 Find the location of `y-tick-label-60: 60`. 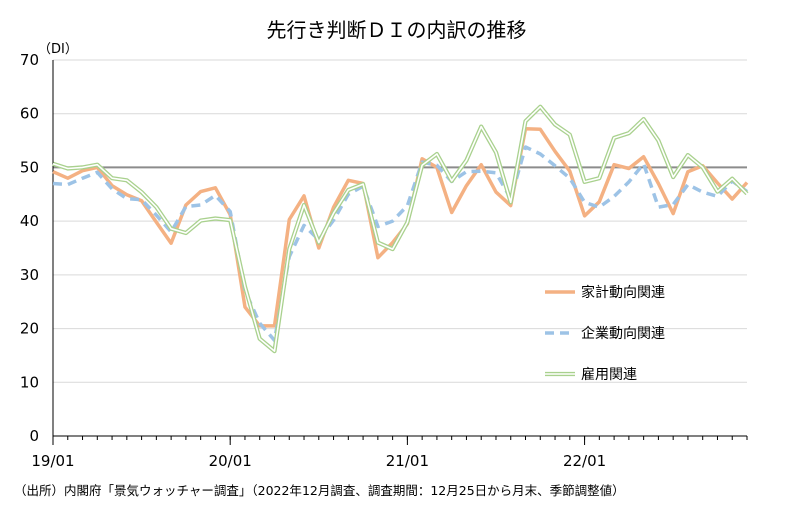

y-tick-label-60: 60 is located at coordinates (29, 114).